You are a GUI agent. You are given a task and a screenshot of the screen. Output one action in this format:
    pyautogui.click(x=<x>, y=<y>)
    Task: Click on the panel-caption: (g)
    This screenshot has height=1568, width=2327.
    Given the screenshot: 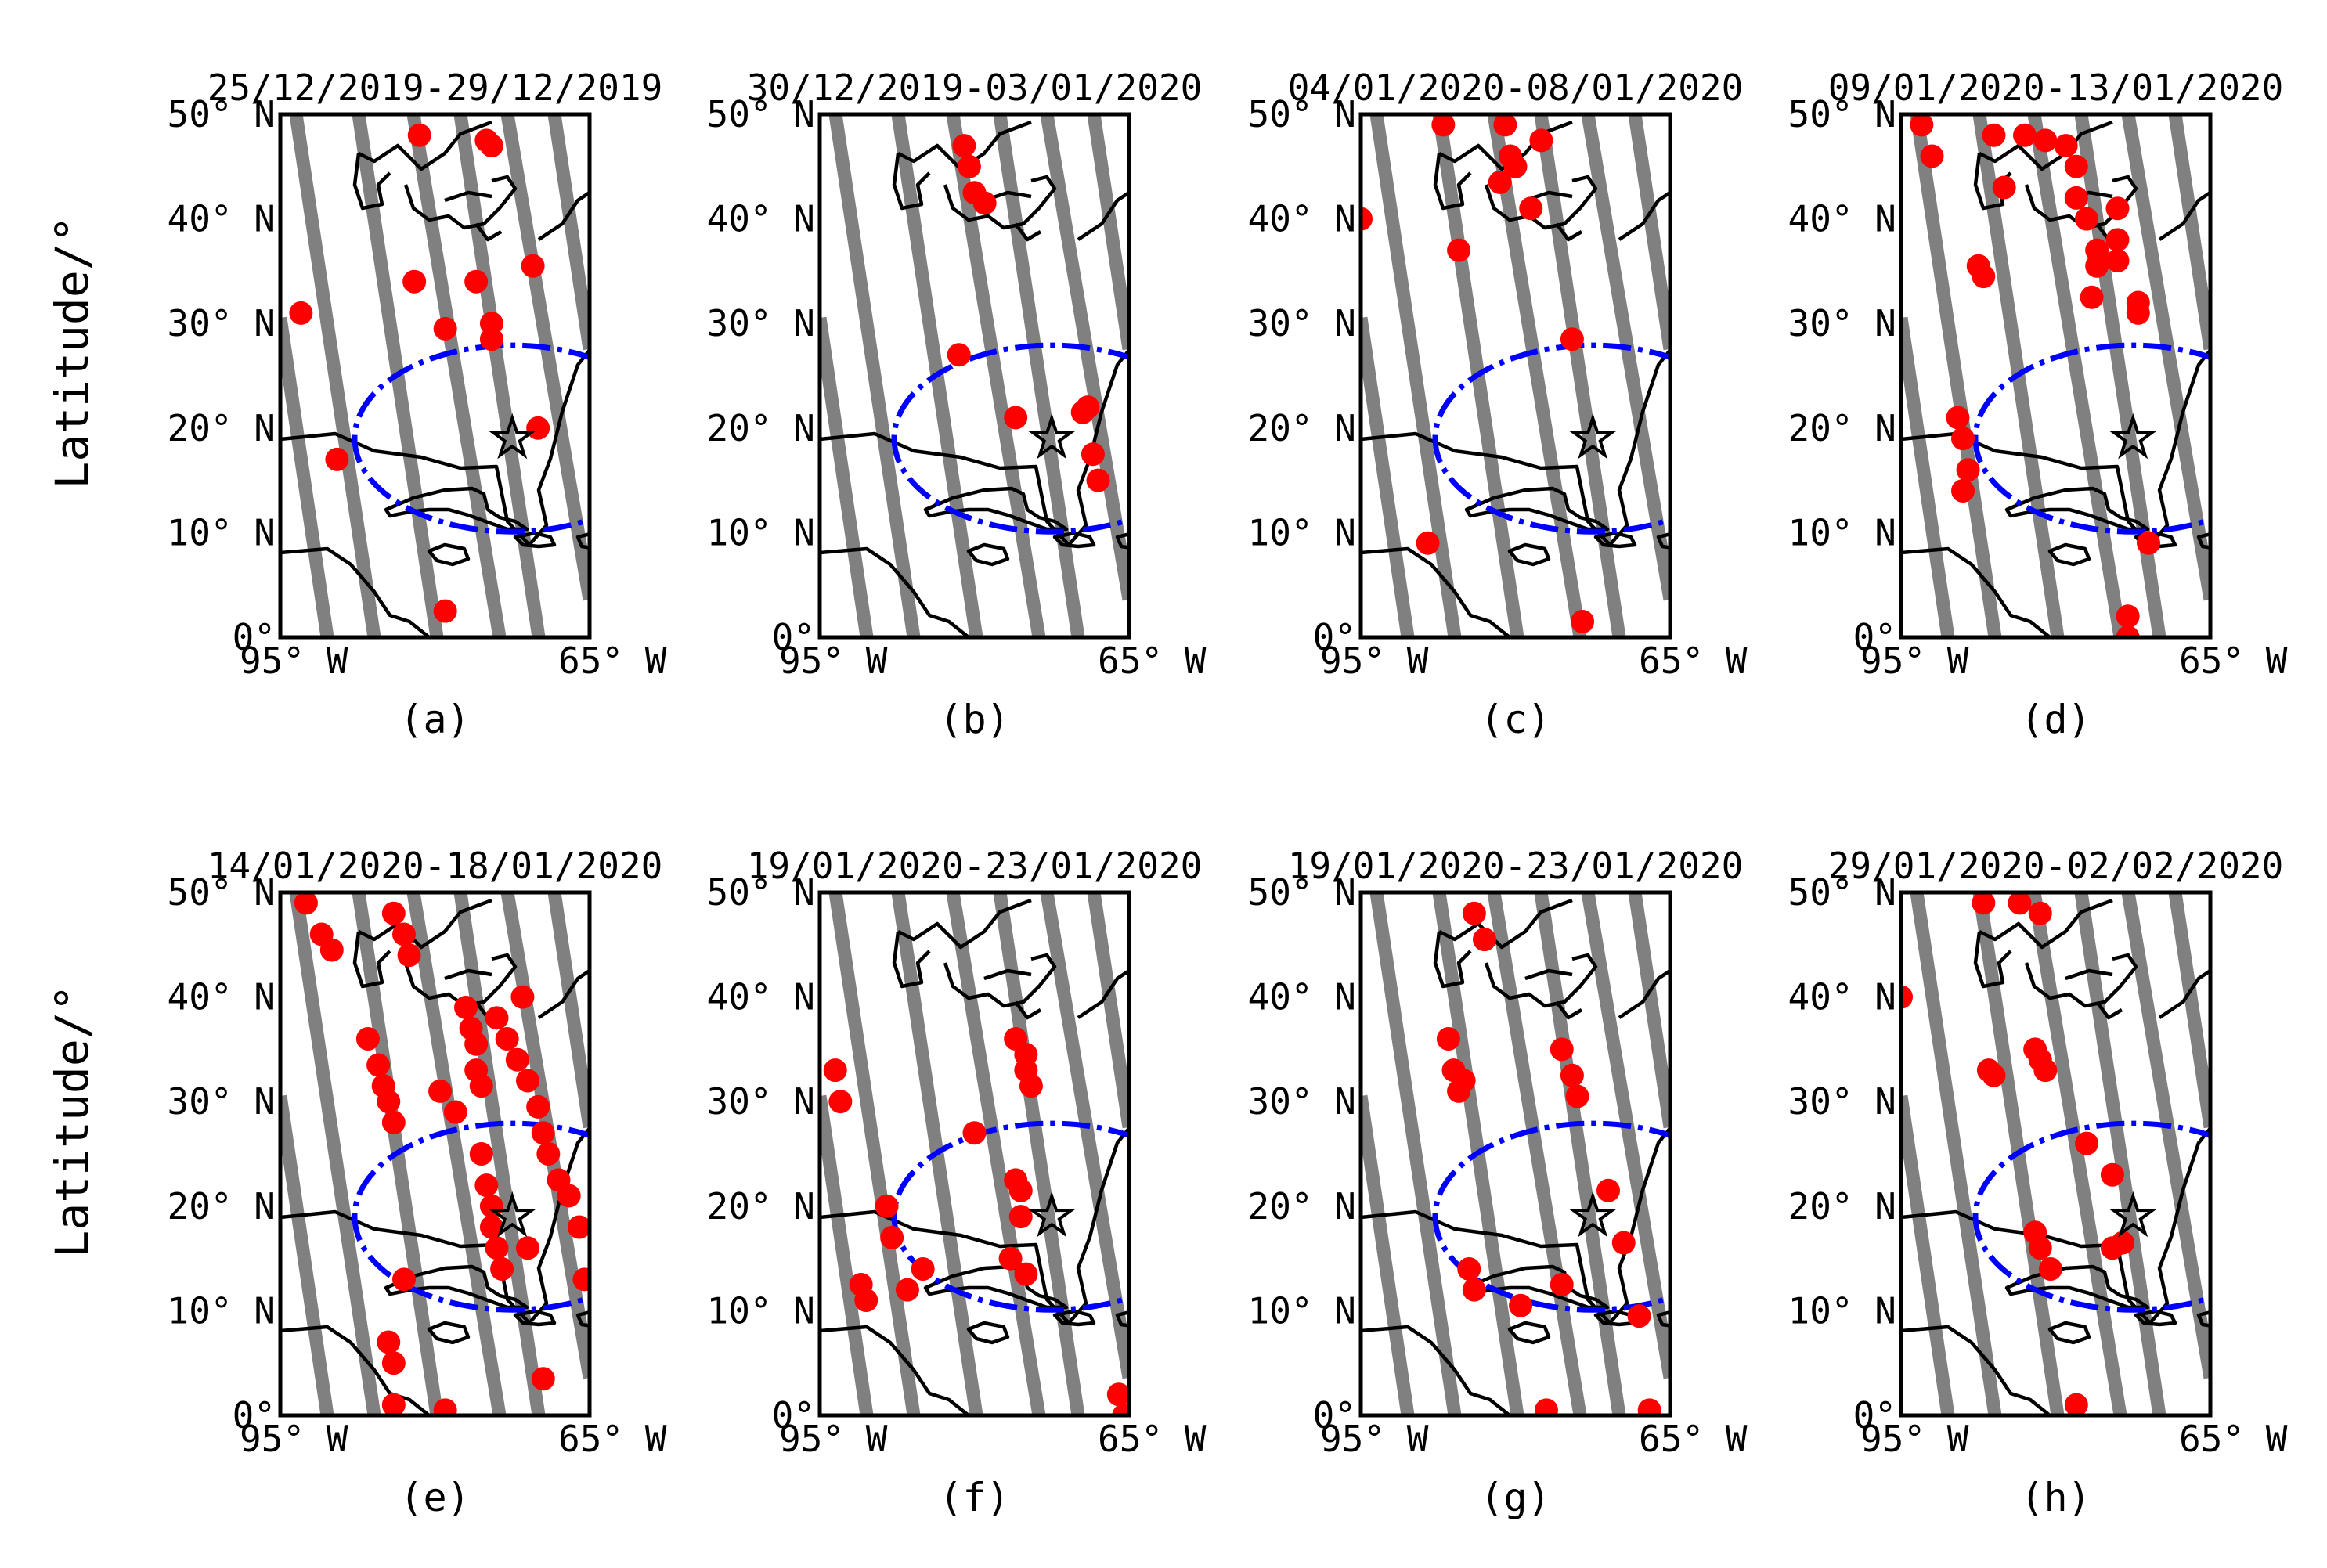 What is the action you would take?
    pyautogui.click(x=1515, y=1497)
    